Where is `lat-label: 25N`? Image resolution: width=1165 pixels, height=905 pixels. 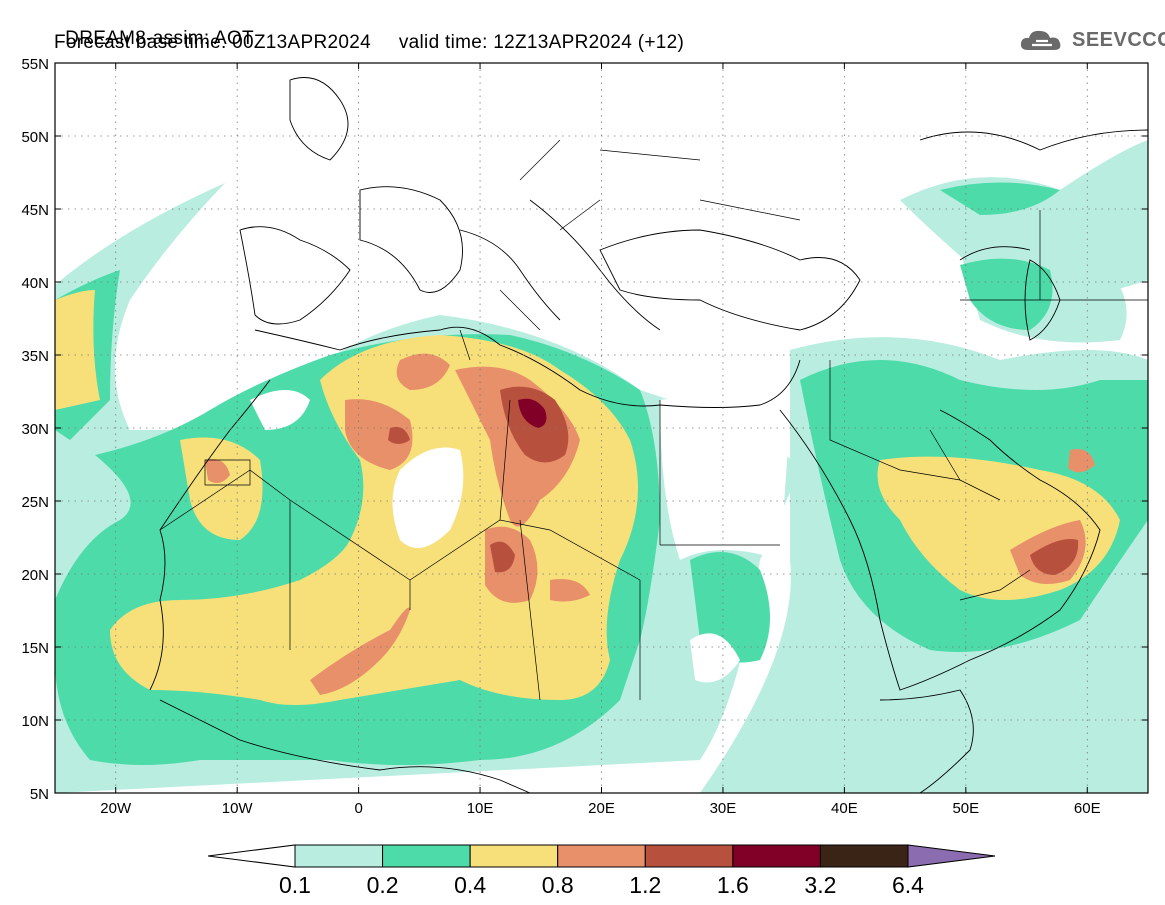 lat-label: 25N is located at coordinates (35, 502).